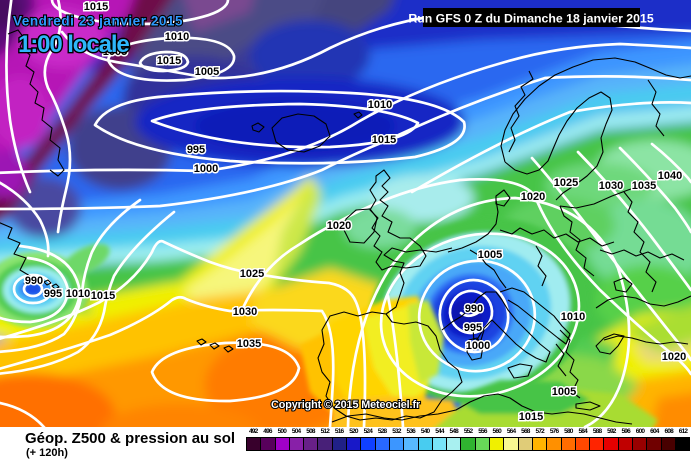 This screenshot has height=461, width=691. I want to click on svg-text: Vendredi 23 janvier 2015, so click(98, 21).